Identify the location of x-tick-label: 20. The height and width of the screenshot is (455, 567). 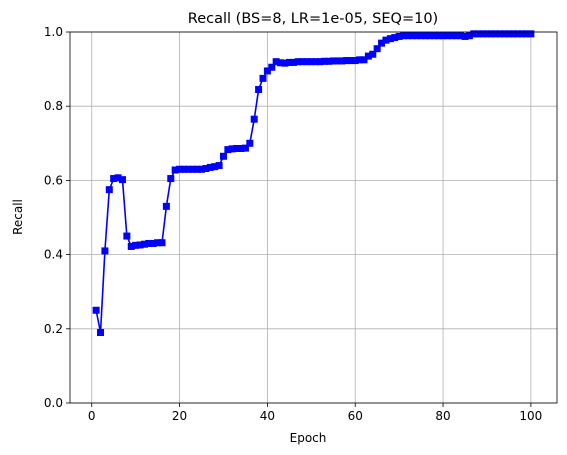
(179, 416).